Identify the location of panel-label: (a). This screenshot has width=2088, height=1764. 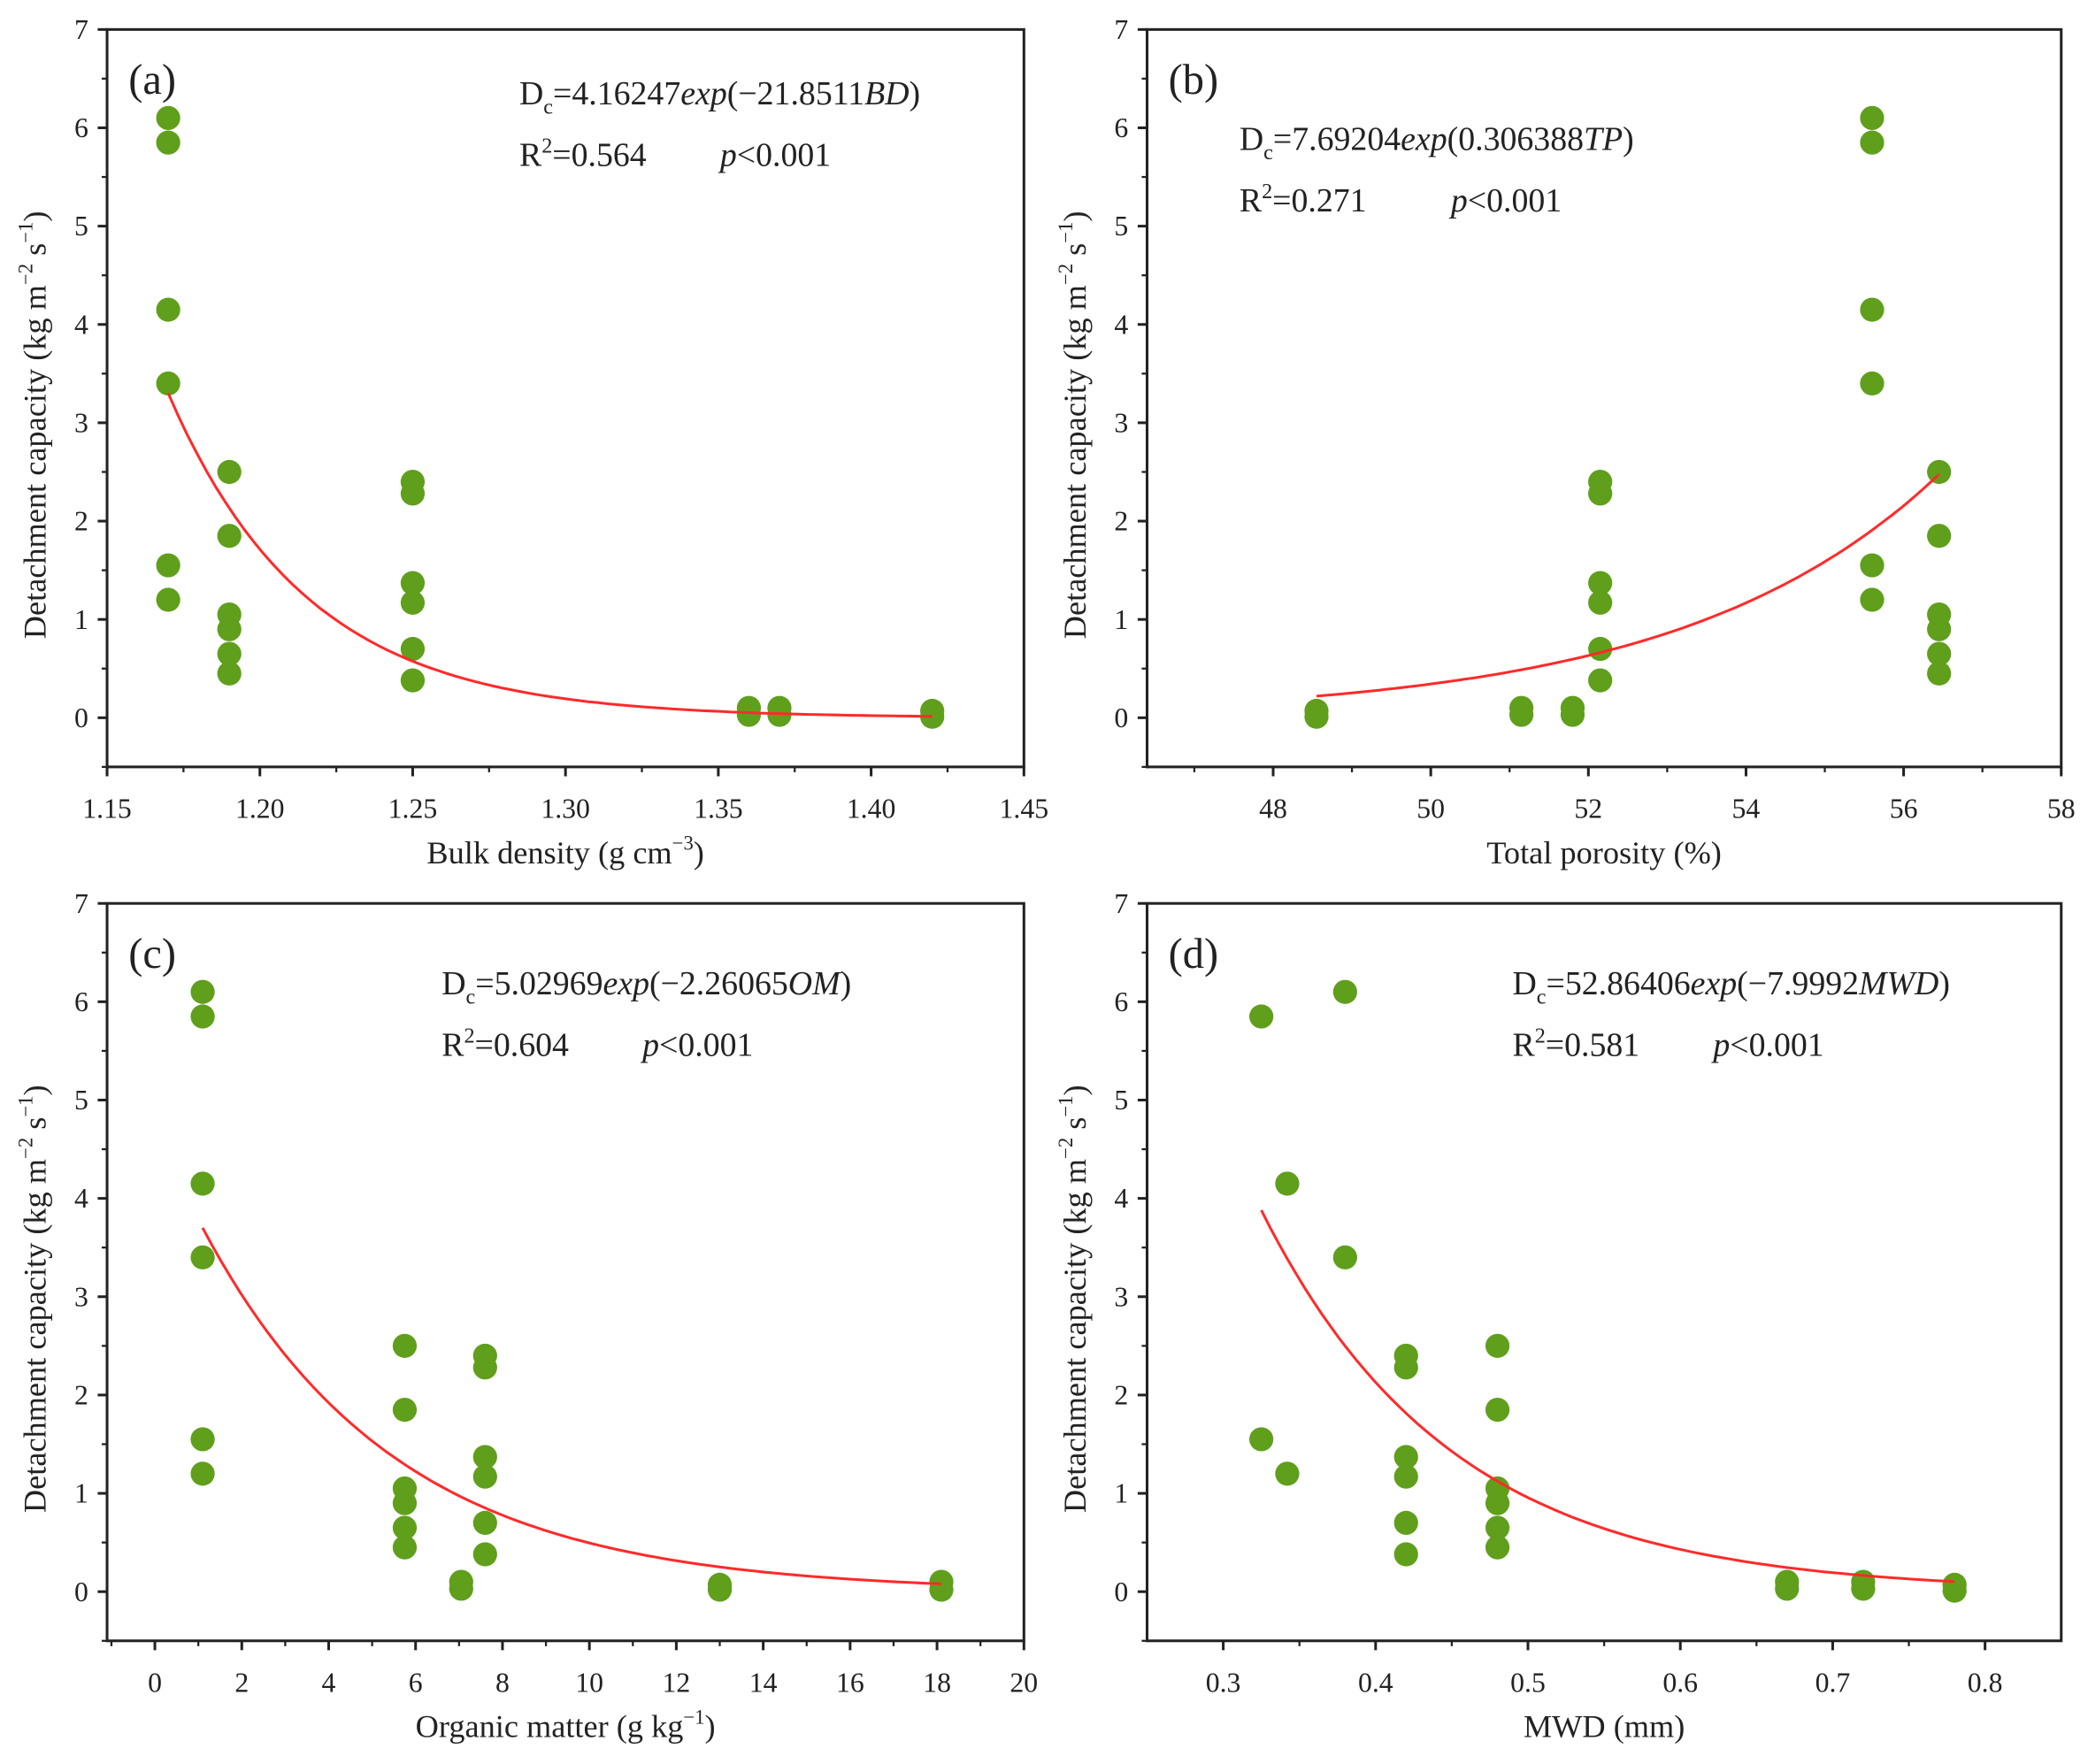
(152, 81).